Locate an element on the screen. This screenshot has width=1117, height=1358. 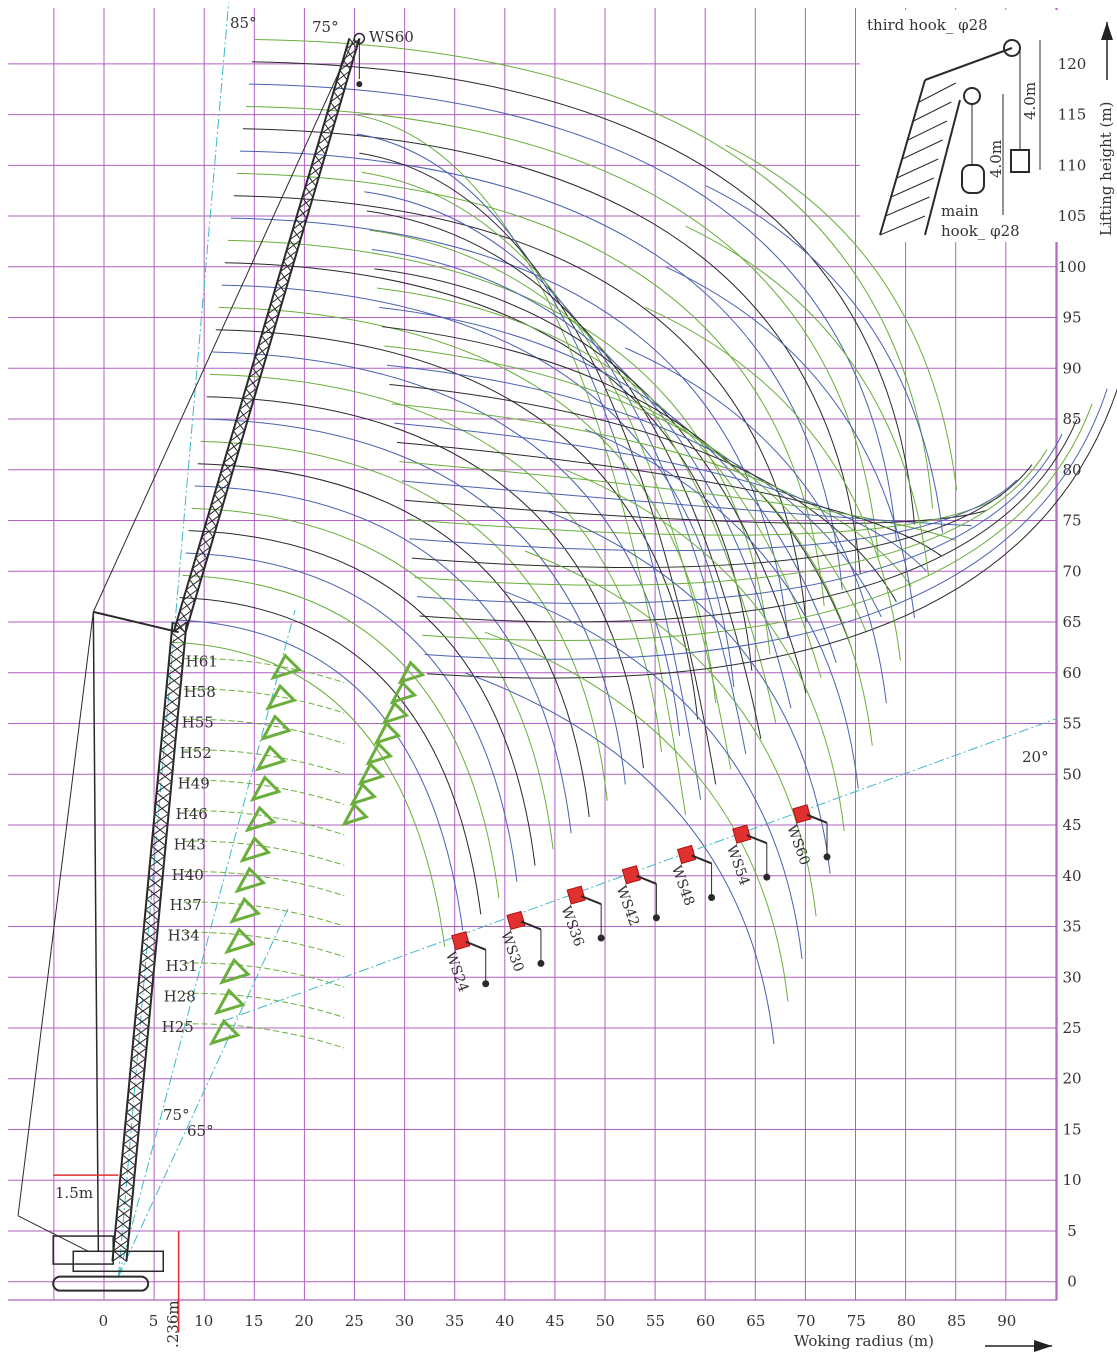
jib-length-label: WS42 is located at coordinates (627, 906).